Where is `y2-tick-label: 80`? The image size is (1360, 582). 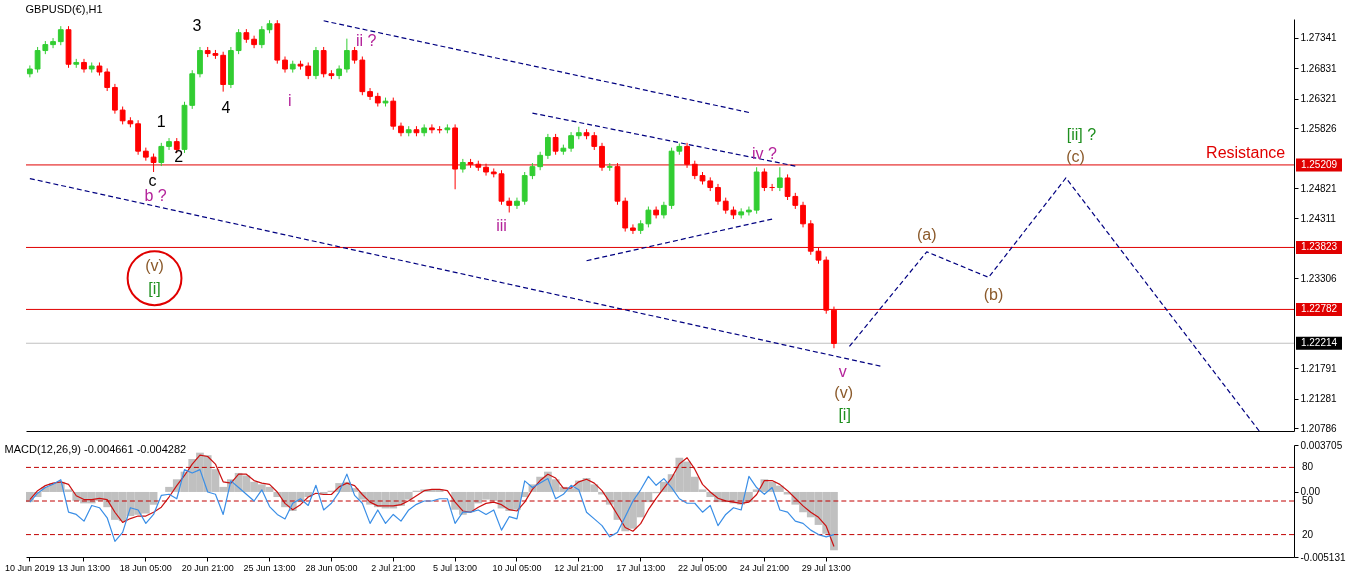
y2-tick-label: 80 is located at coordinates (1308, 467).